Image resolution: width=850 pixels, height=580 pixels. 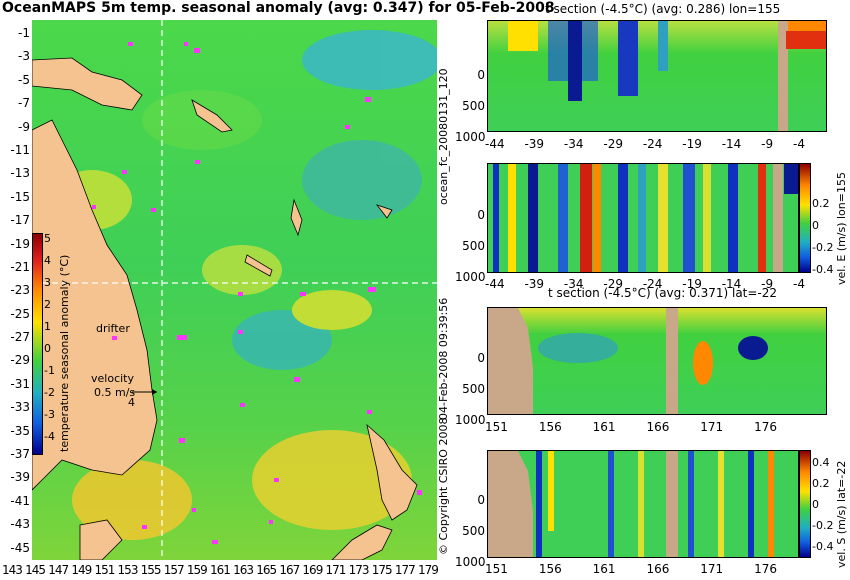 What do you see at coordinates (20, 243) in the screenshot?
I see `lat-tick: -19` at bounding box center [20, 243].